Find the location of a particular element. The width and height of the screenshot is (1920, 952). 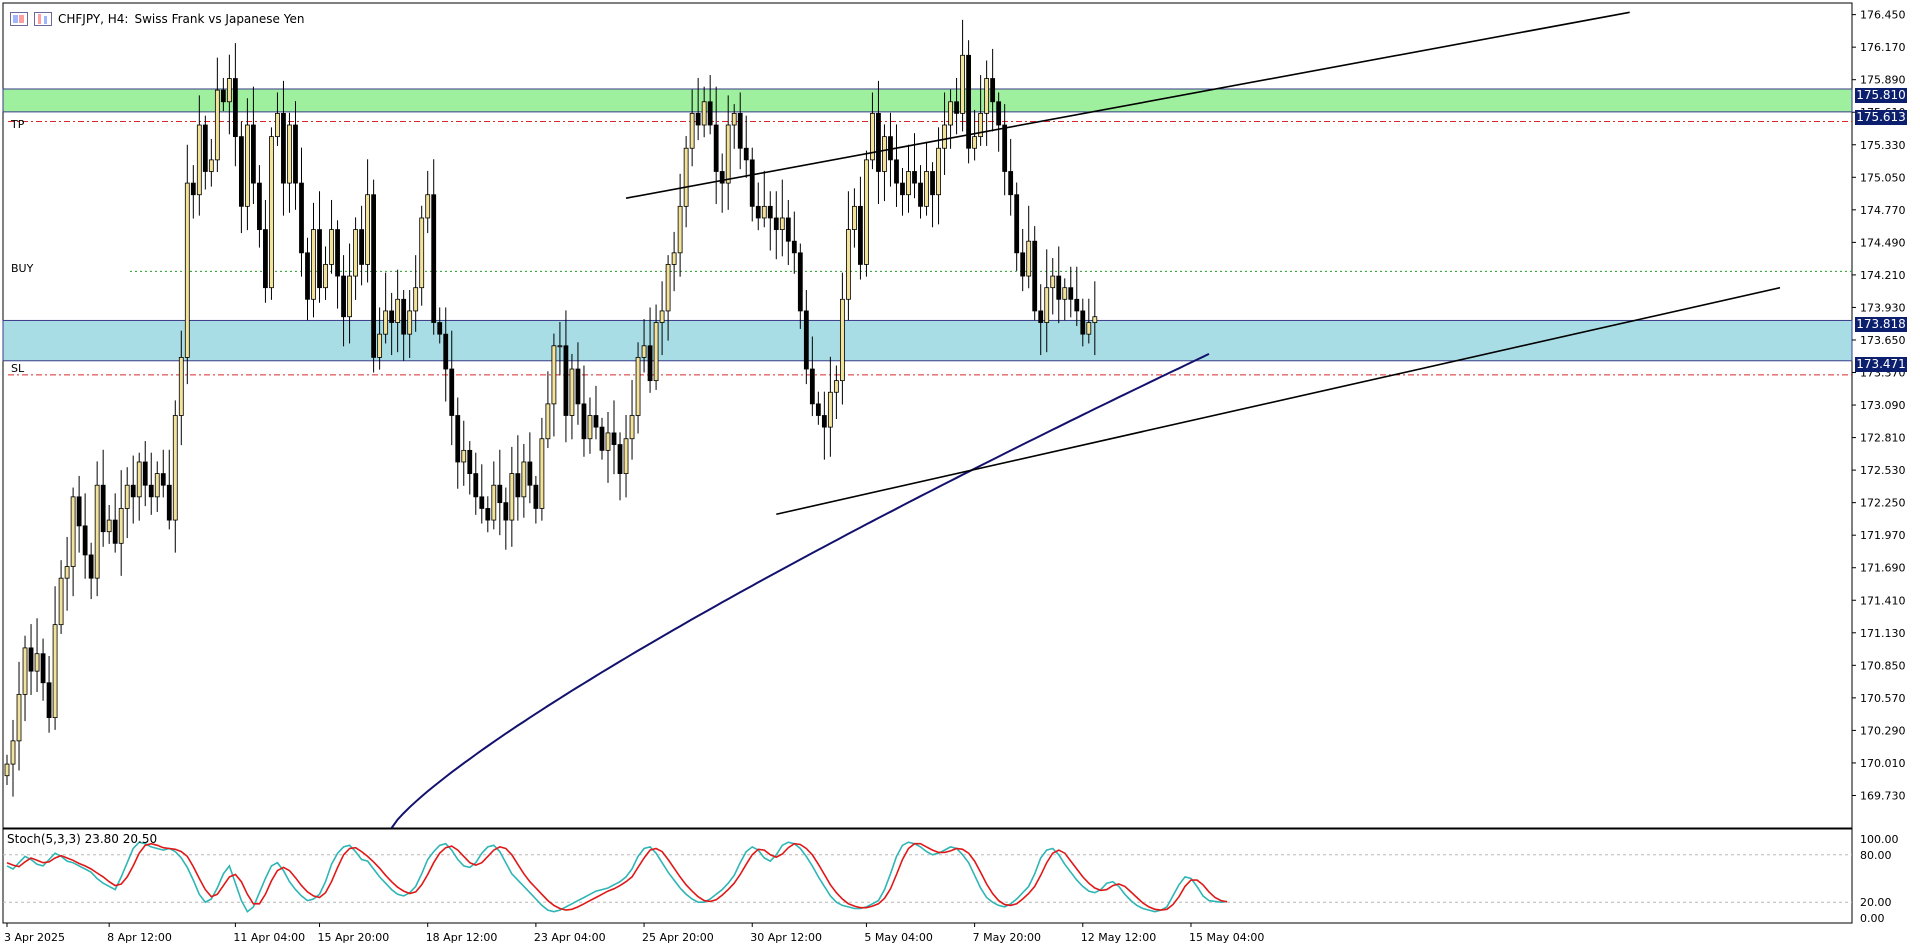

tp-label: TP is located at coordinates (18, 124).